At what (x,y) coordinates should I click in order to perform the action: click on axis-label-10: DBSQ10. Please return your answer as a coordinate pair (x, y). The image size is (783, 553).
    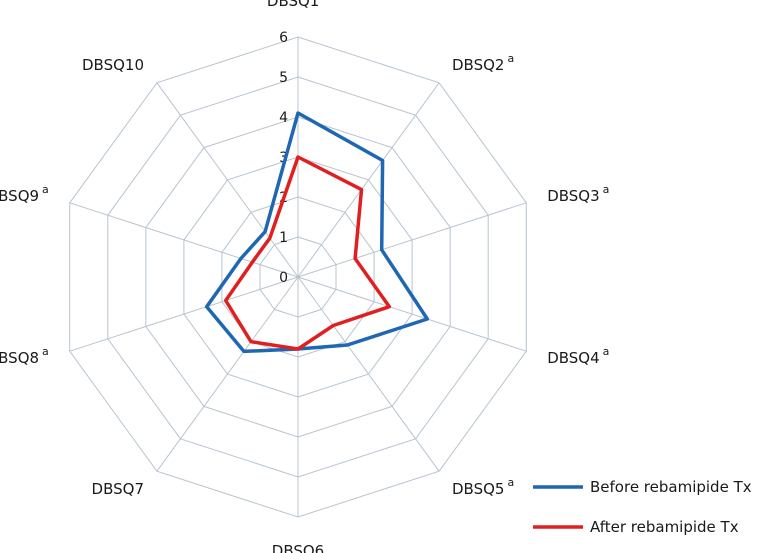
    Looking at the image, I should click on (113, 65).